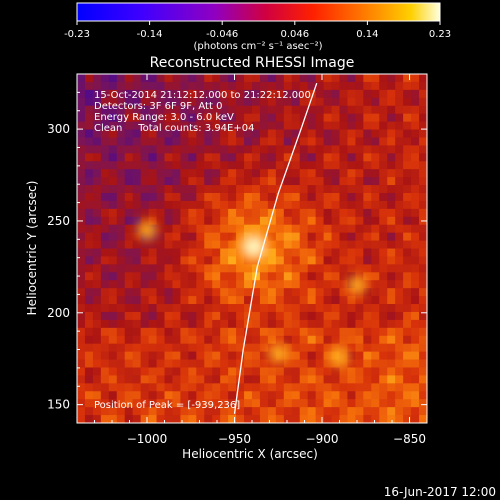  What do you see at coordinates (409, 439) in the screenshot?
I see `x-tick-label: −850` at bounding box center [409, 439].